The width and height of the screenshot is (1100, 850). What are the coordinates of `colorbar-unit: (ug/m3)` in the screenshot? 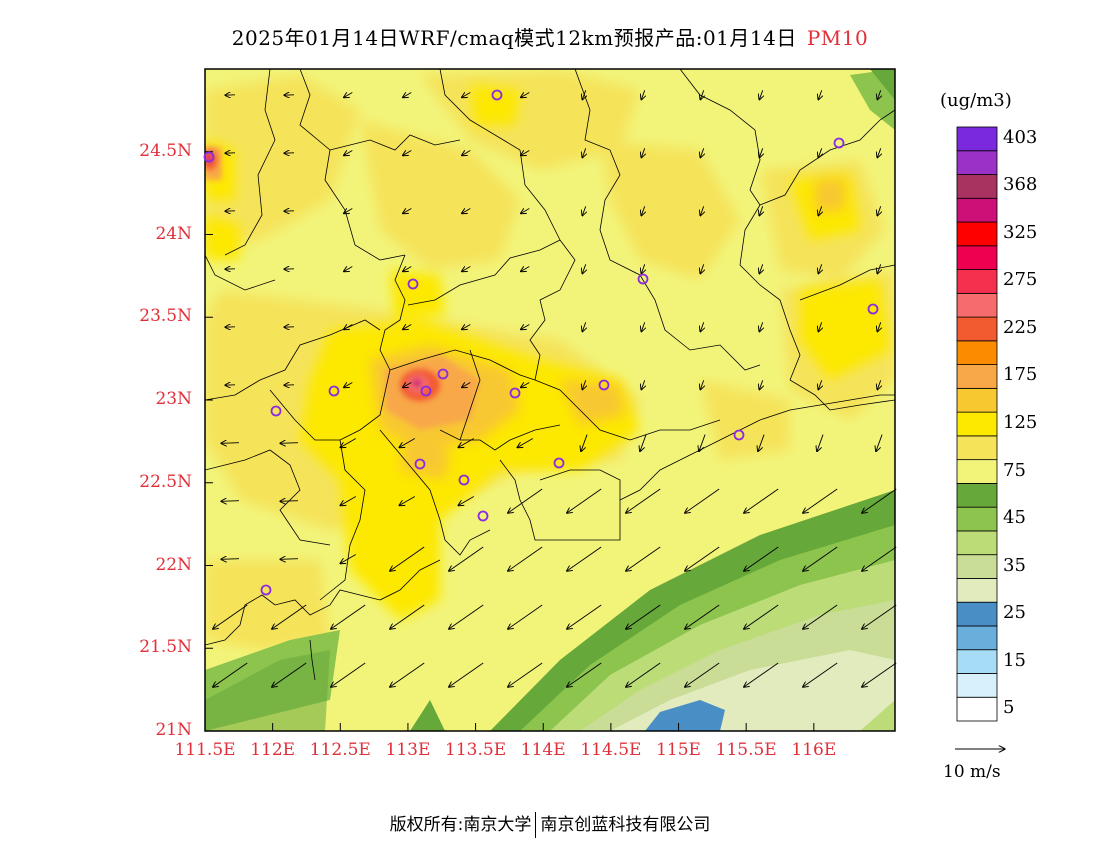 It's located at (976, 100).